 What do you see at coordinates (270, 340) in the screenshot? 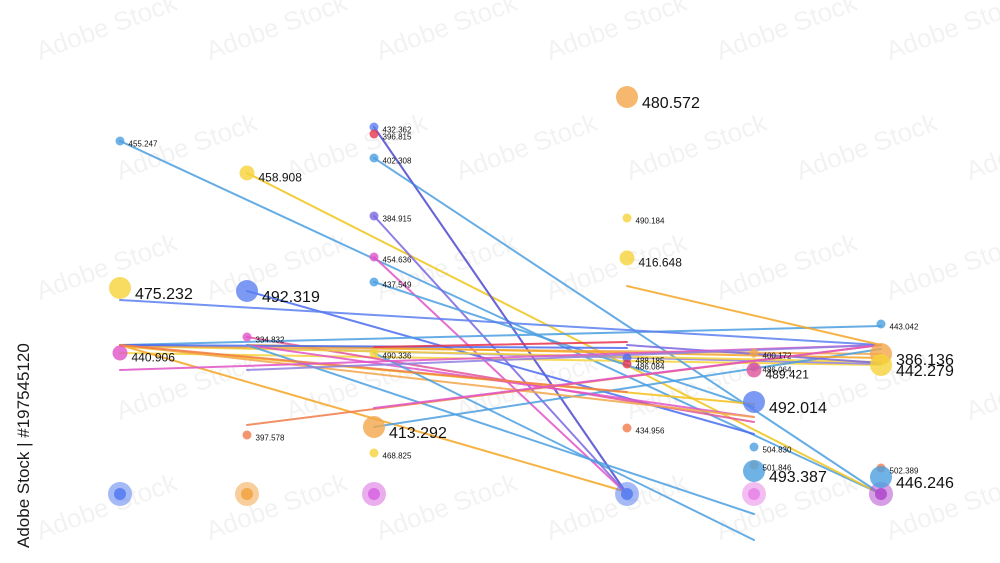
I see `value-label: 334.832` at bounding box center [270, 340].